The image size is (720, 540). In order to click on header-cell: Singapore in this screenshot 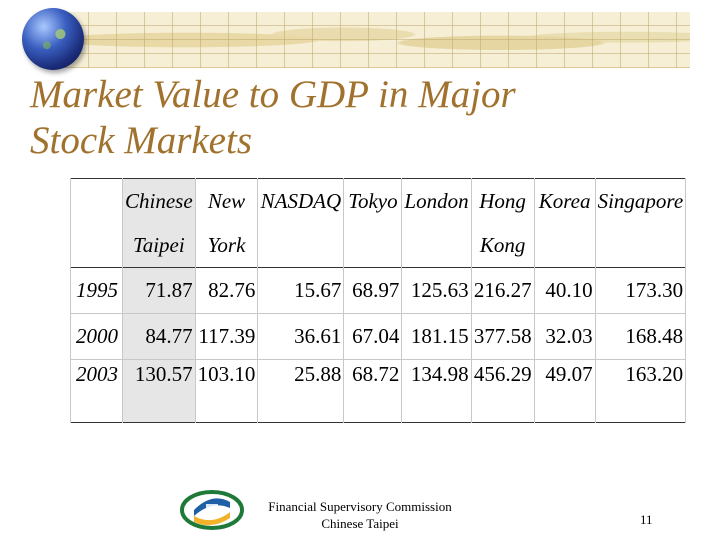, I will do `click(640, 223)`.